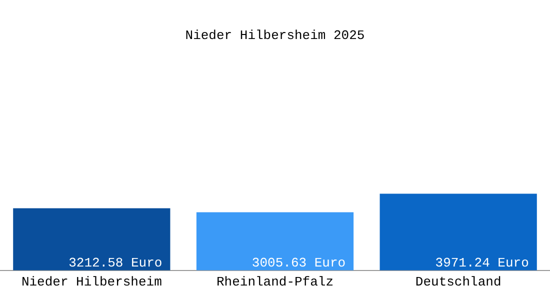  I want to click on data-label: 3005.63 Euro, so click(299, 262).